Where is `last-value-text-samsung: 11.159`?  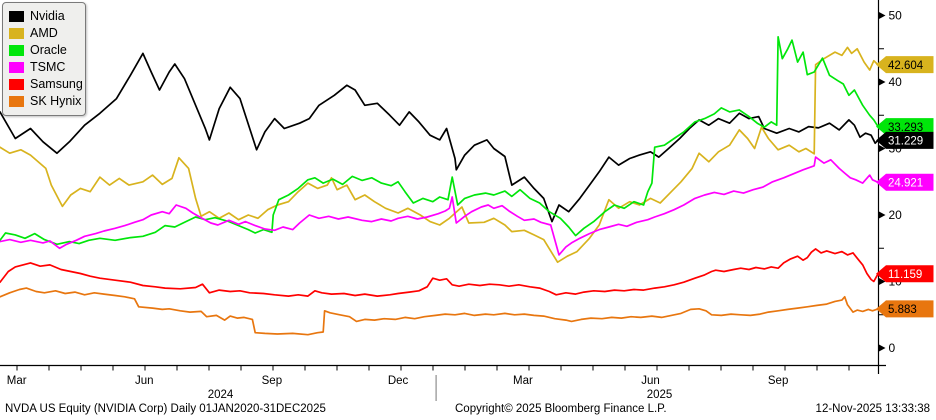 last-value-text-samsung: 11.159 is located at coordinates (905, 275).